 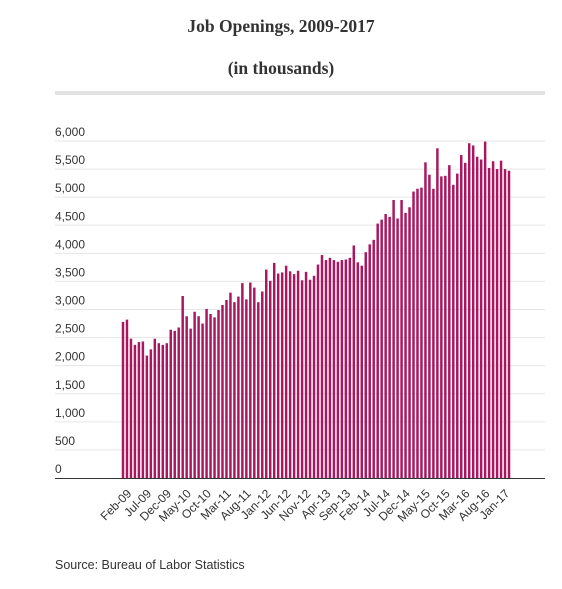 What do you see at coordinates (70, 272) in the screenshot?
I see `y-tick-label: 3,500` at bounding box center [70, 272].